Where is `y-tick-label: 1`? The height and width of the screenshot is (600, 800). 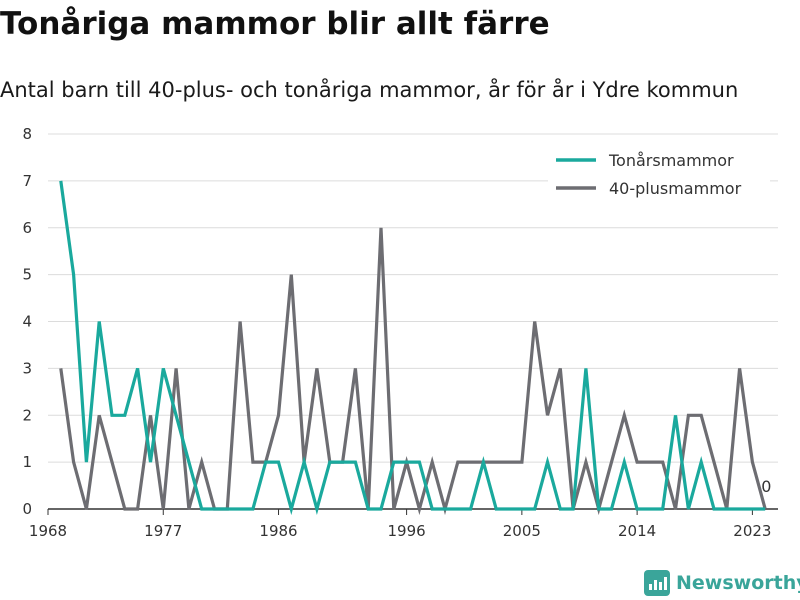
y-tick-label: 1 is located at coordinates (27, 462).